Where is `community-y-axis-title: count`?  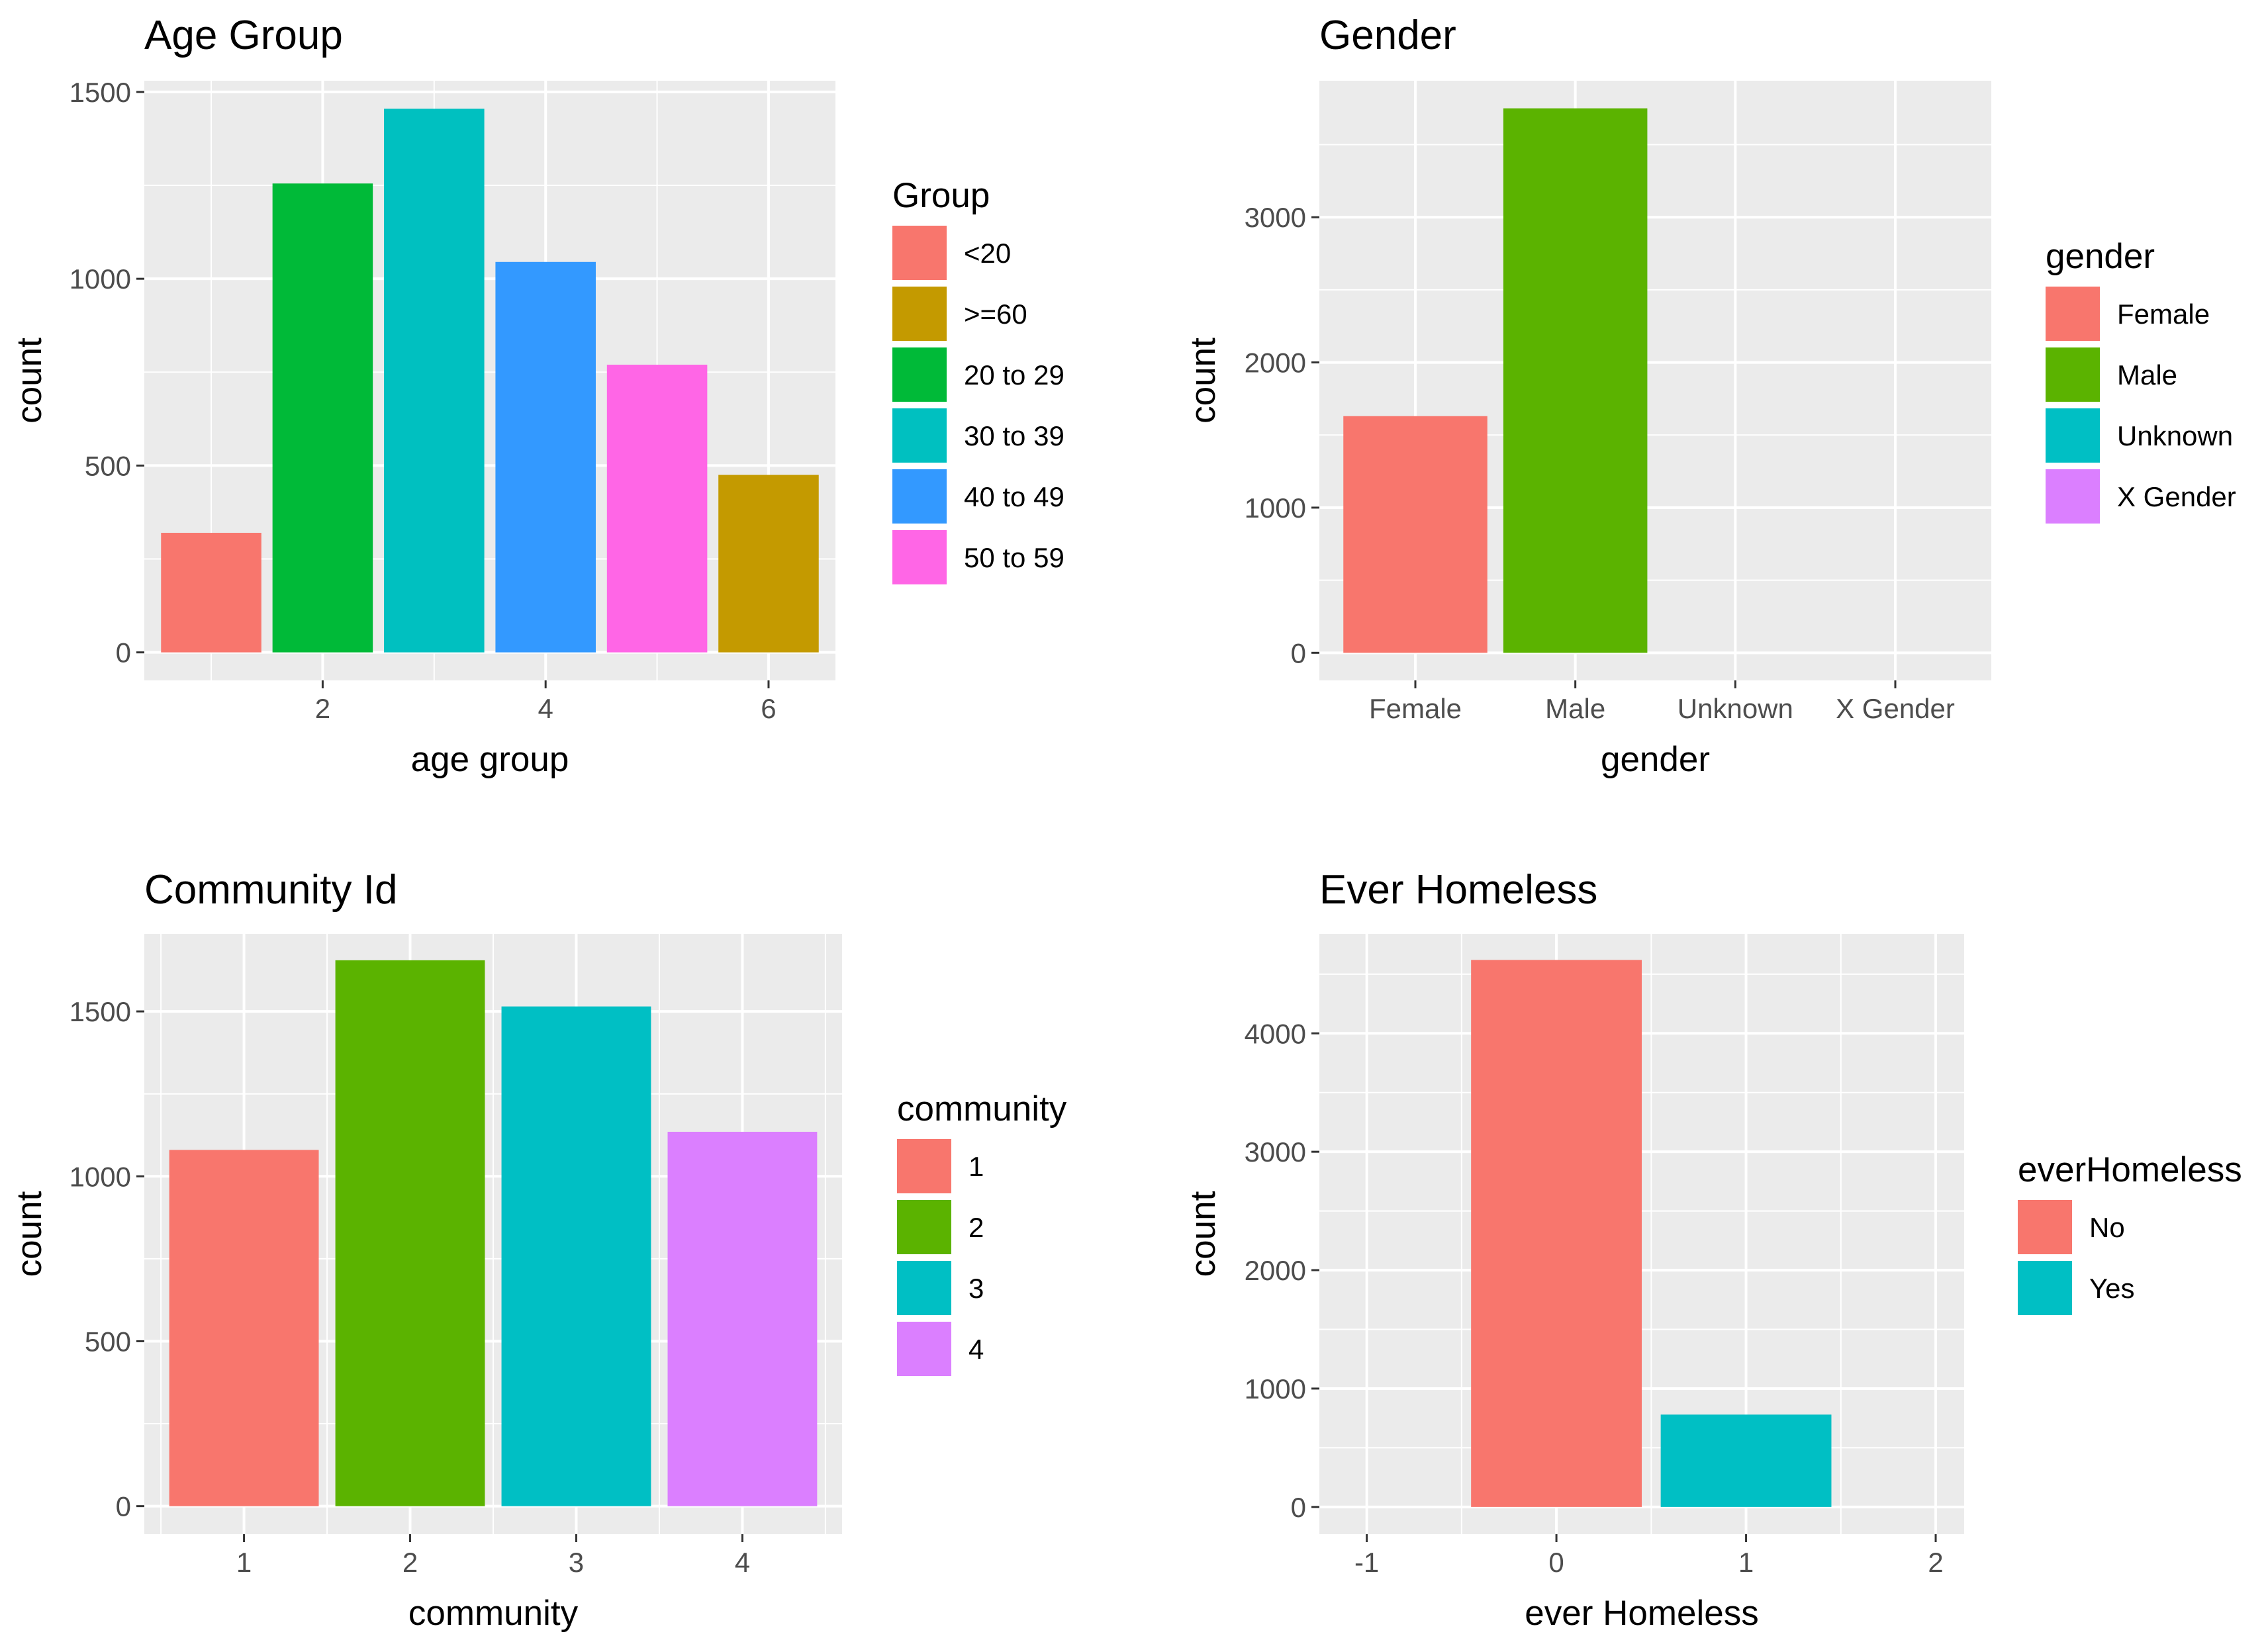 community-y-axis-title: count is located at coordinates (30, 1234).